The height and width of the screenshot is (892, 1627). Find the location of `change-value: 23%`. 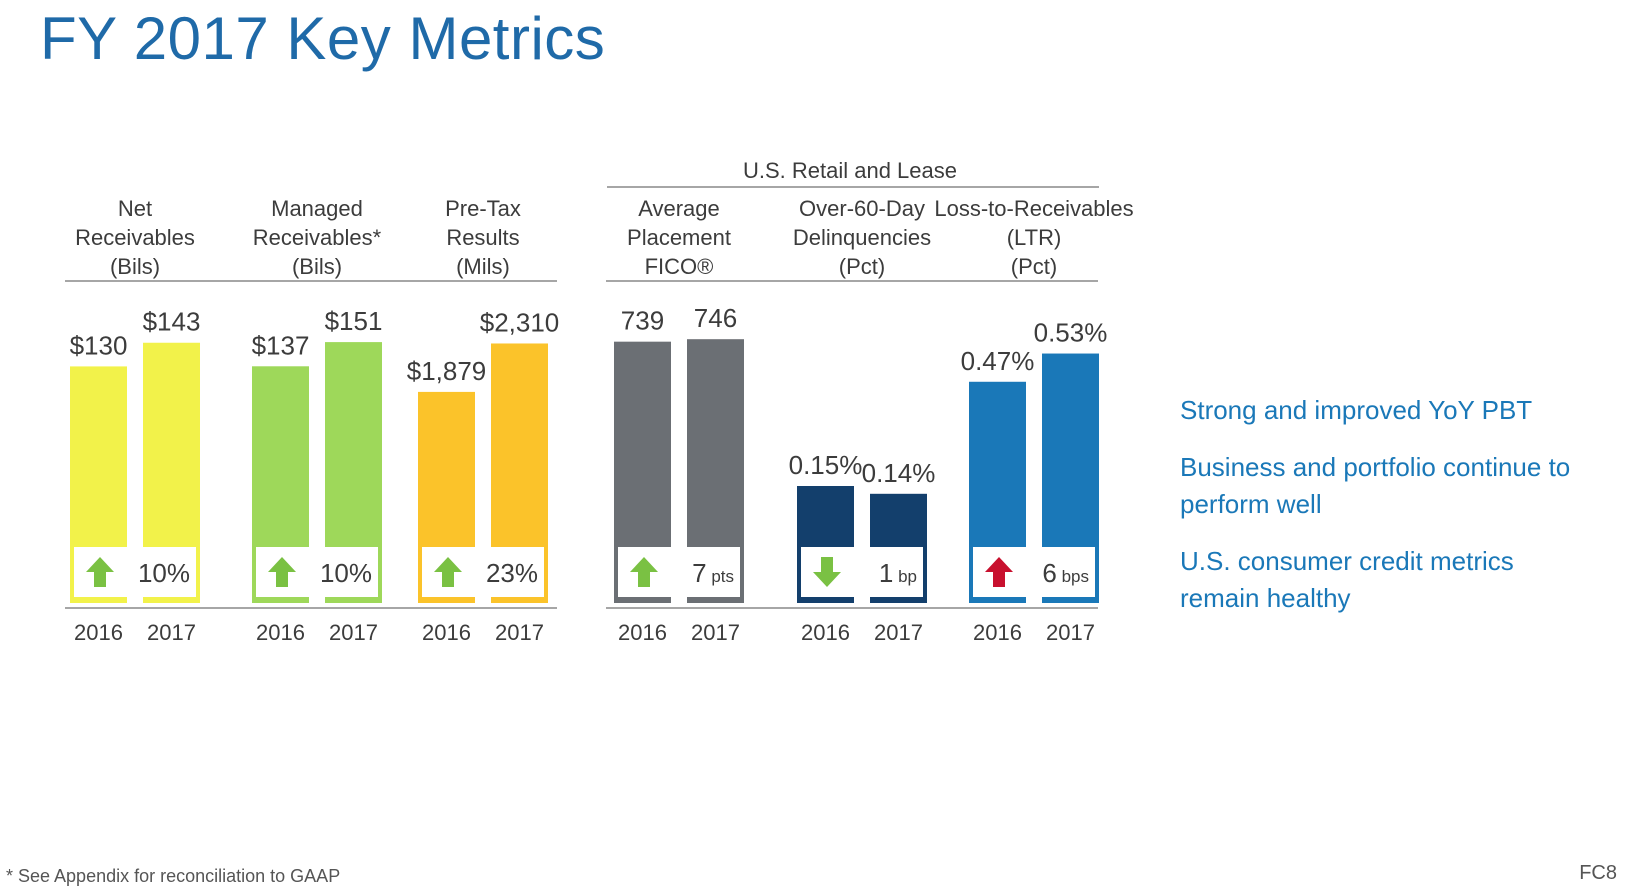

change-value: 23% is located at coordinates (512, 573).